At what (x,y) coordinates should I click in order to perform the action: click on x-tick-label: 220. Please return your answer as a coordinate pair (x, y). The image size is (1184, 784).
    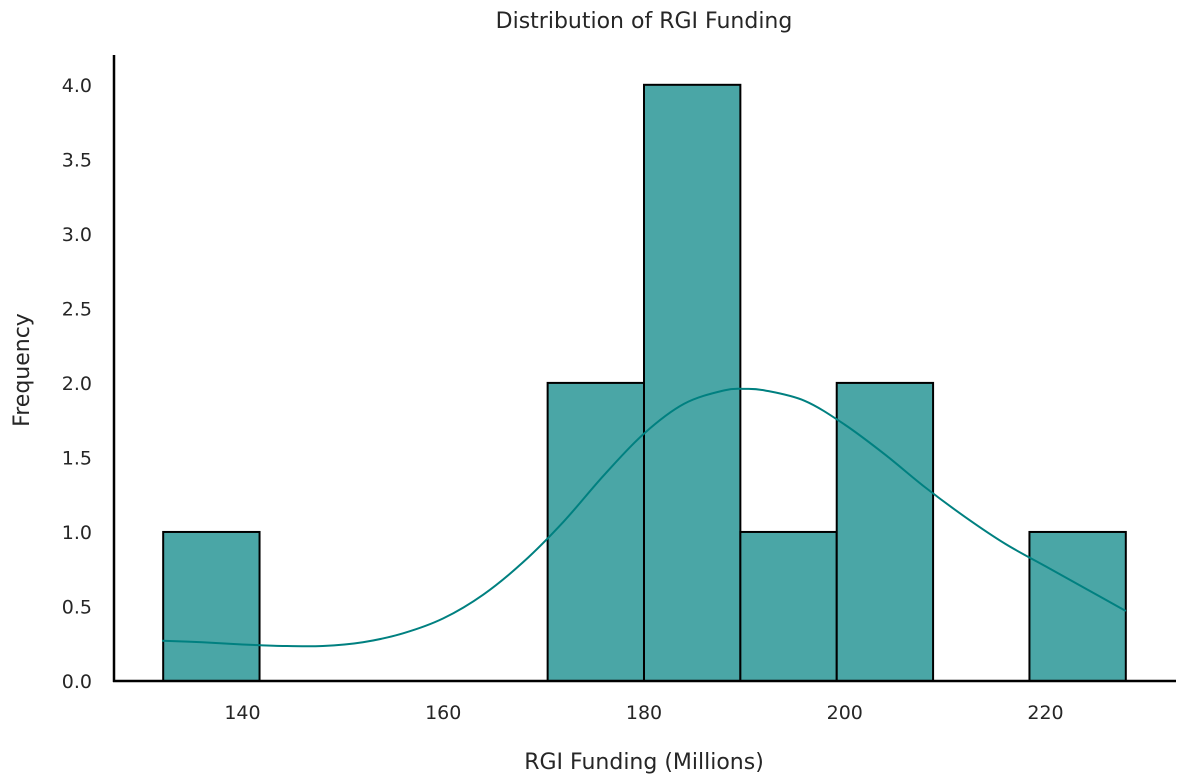
    Looking at the image, I should click on (1045, 713).